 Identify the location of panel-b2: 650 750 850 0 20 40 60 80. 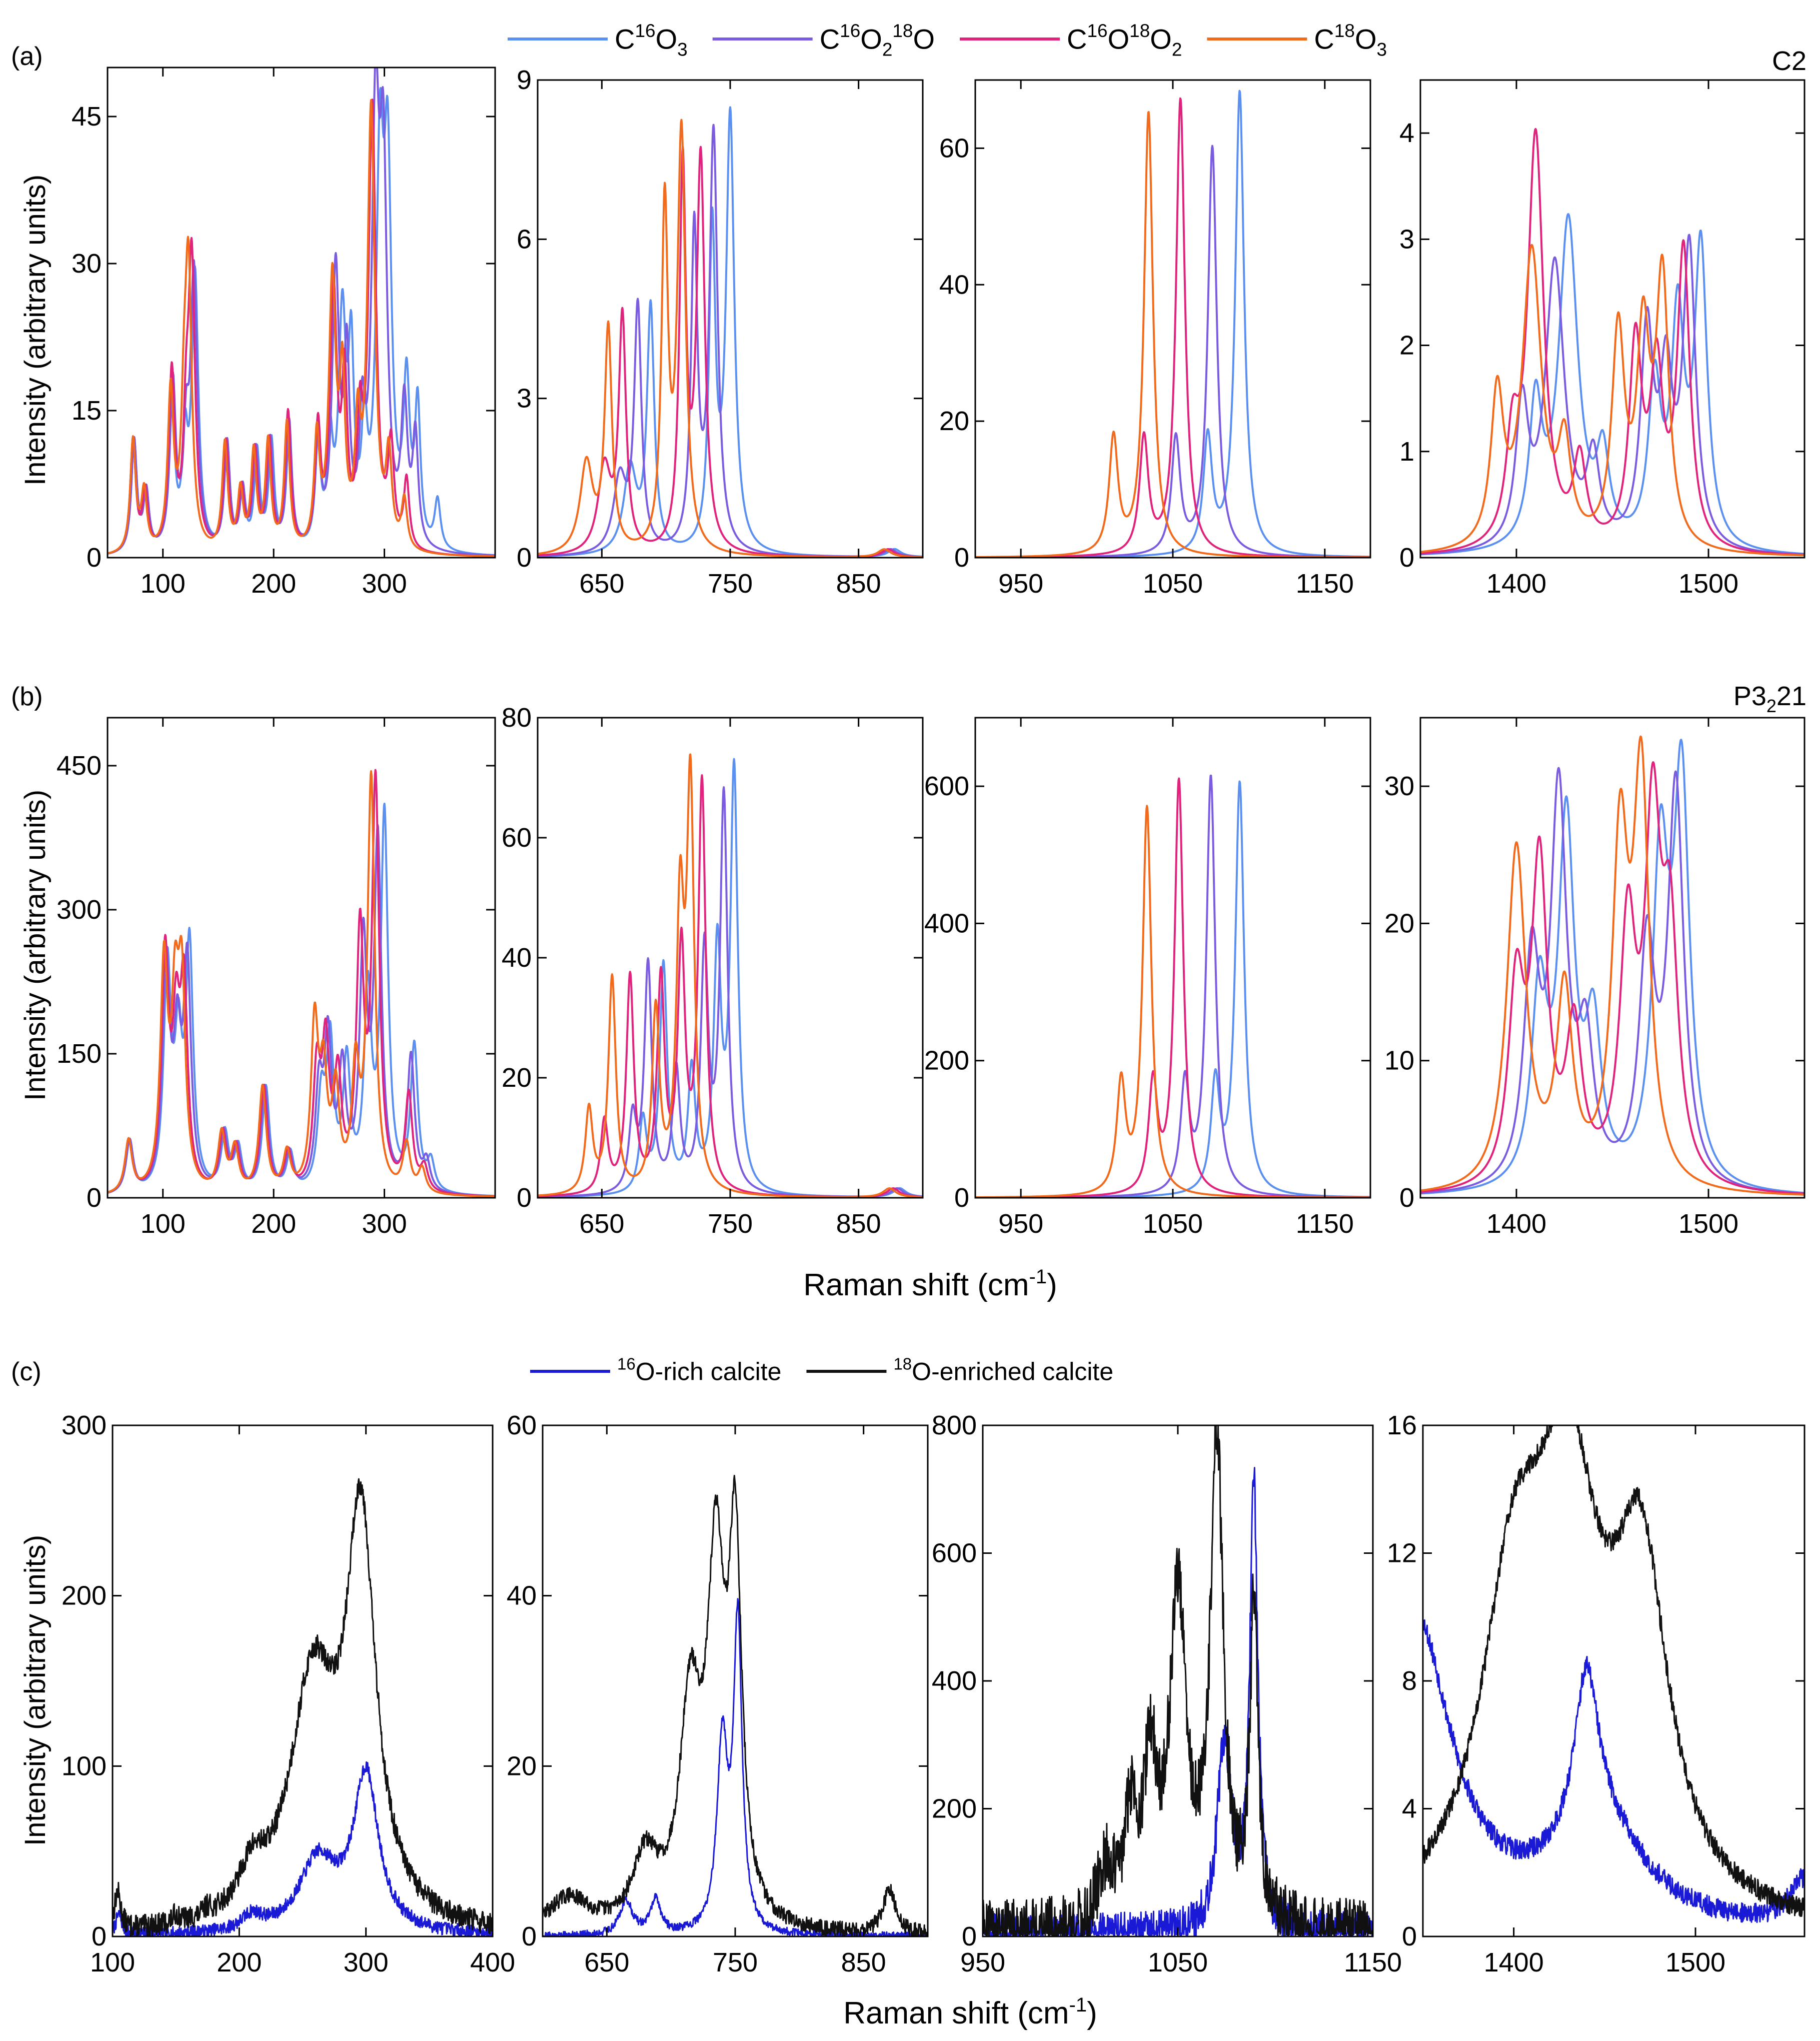
(713, 971).